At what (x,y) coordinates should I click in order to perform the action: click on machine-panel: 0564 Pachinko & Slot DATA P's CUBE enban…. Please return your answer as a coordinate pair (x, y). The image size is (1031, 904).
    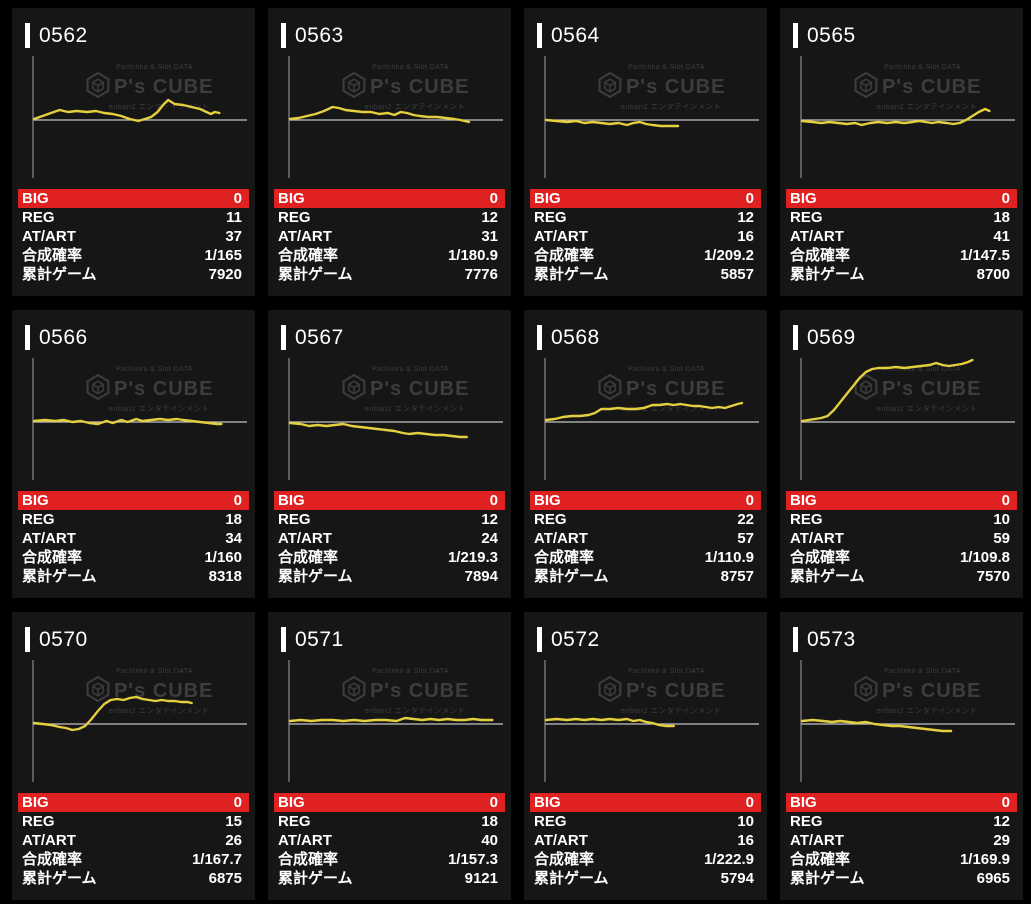
    Looking at the image, I should click on (645, 152).